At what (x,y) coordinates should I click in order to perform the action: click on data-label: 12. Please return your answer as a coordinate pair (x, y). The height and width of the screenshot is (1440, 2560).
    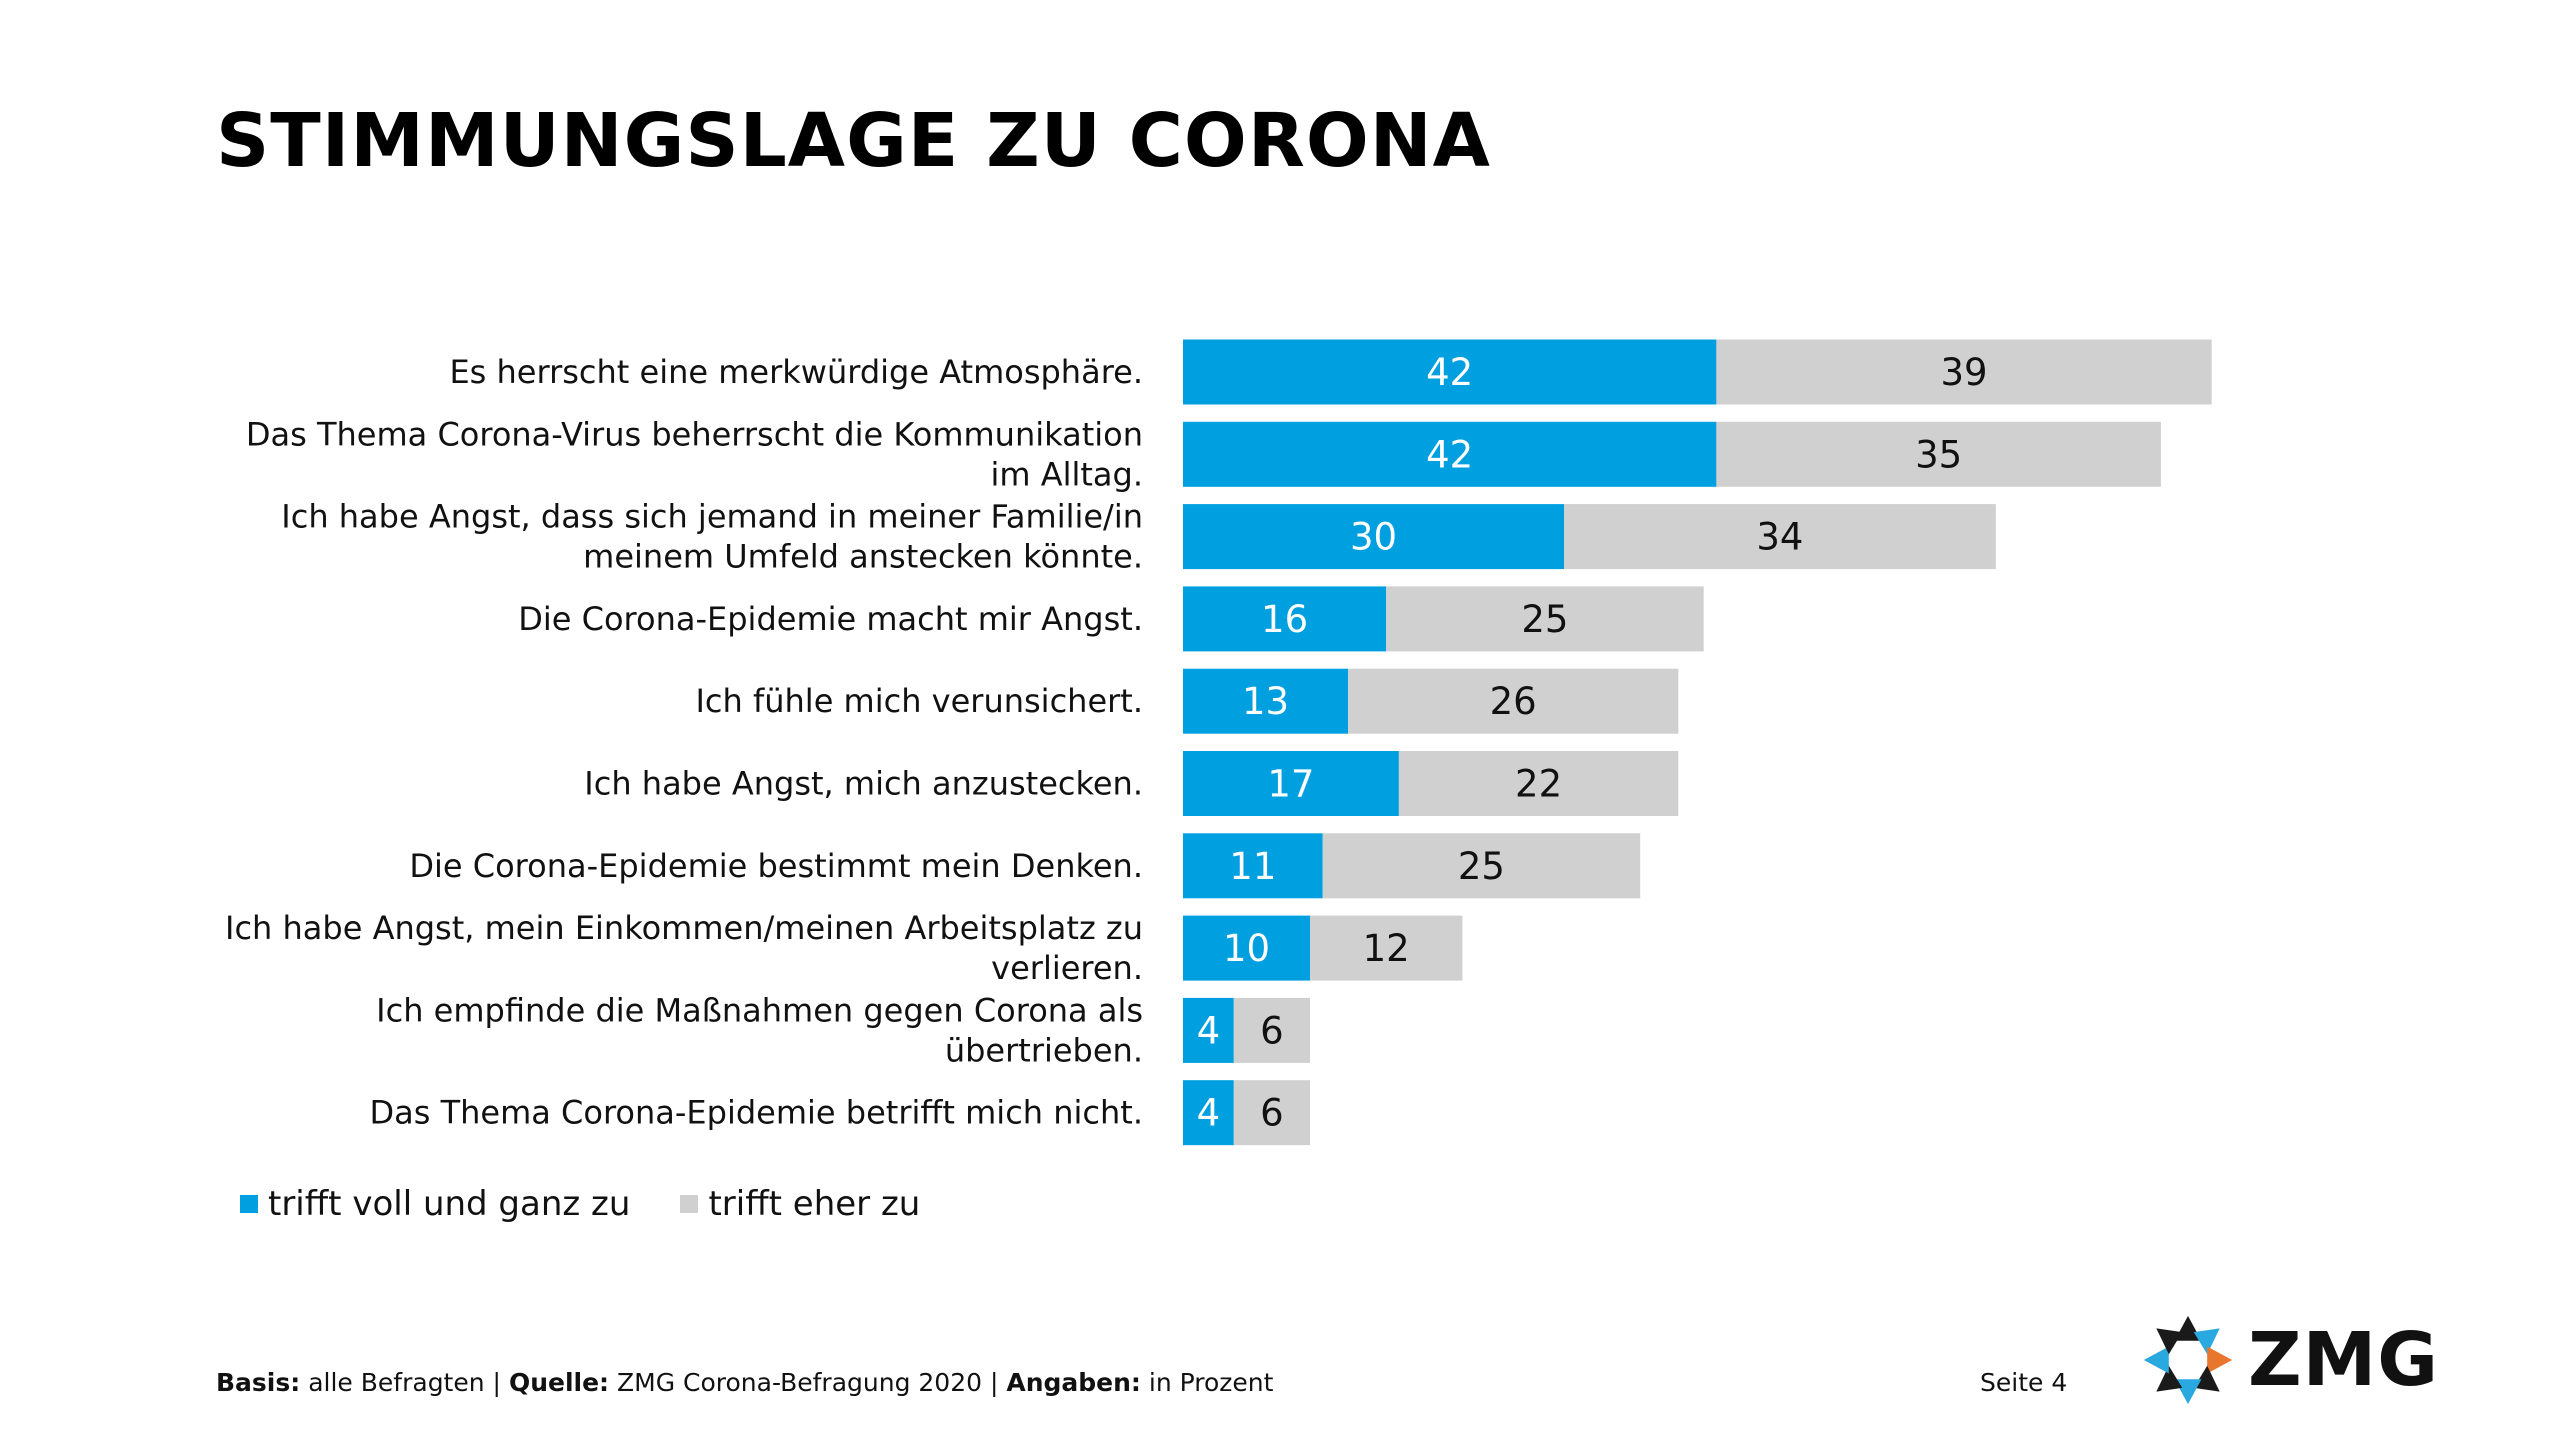
    Looking at the image, I should click on (1386, 948).